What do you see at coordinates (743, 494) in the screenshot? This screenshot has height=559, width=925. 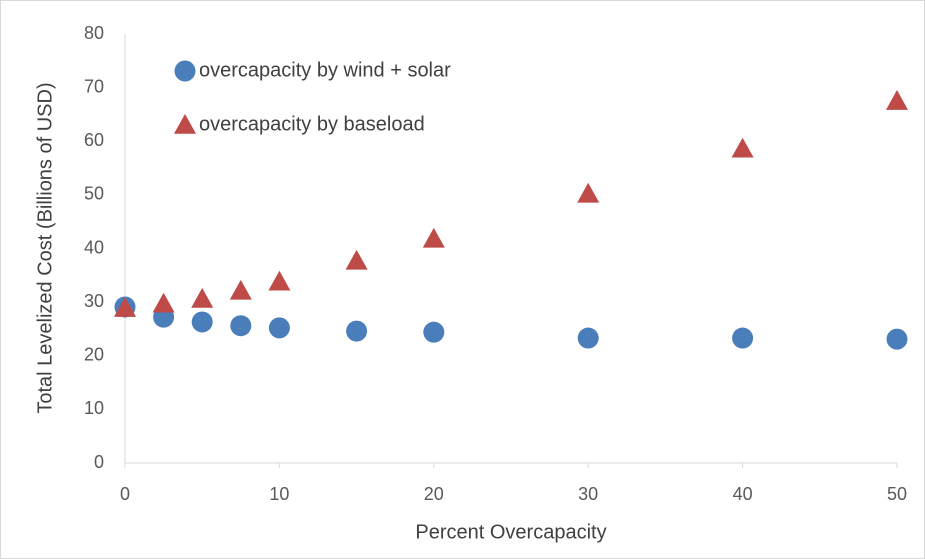 I see `x-tick-label: 40` at bounding box center [743, 494].